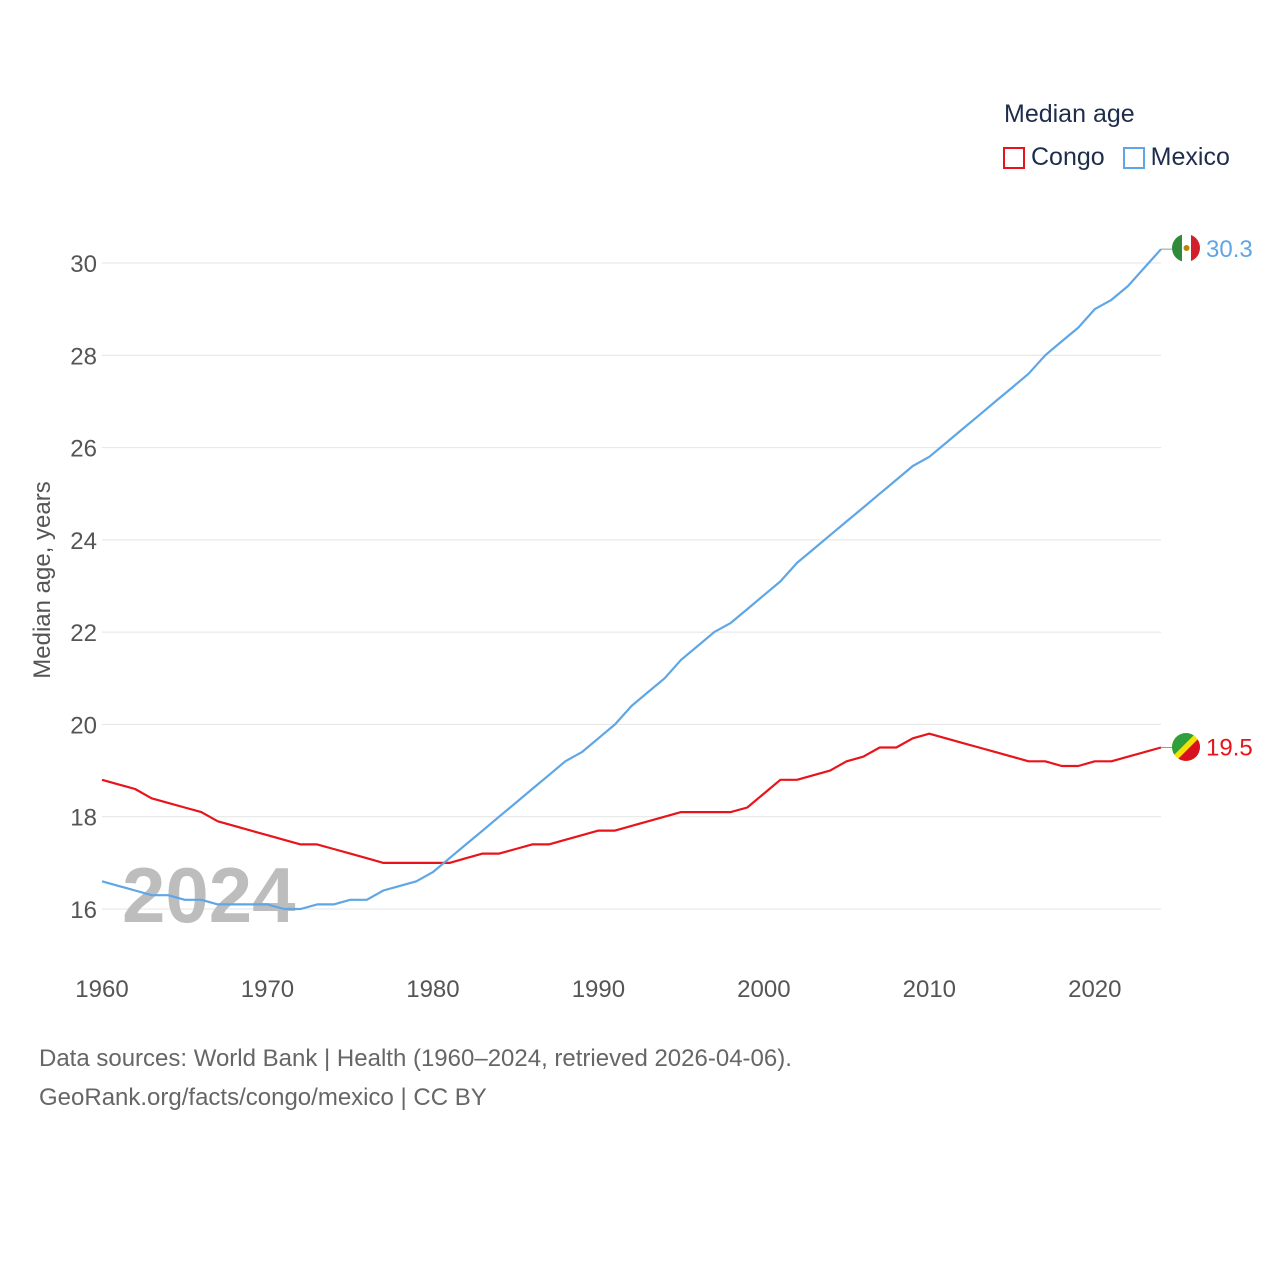  Describe the element at coordinates (631, 798) in the screenshot. I see `series-line-congo` at that location.